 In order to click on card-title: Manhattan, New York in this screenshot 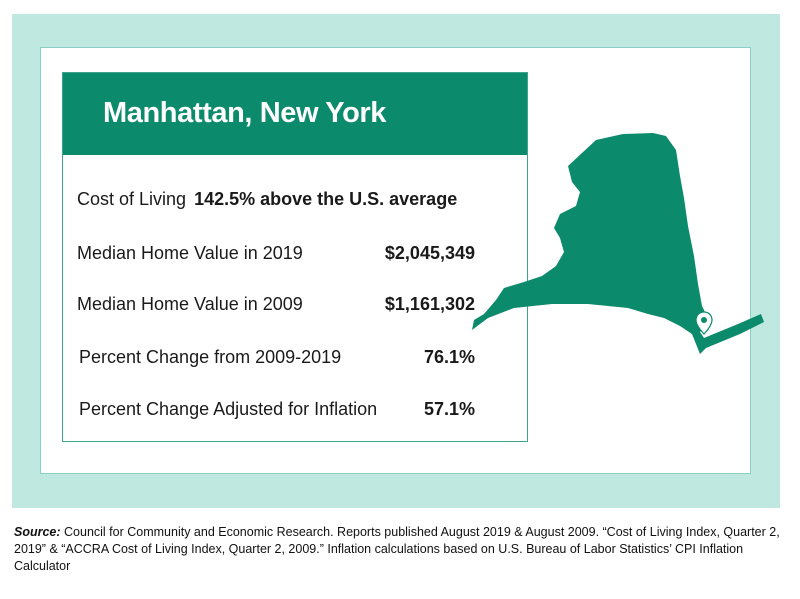, I will do `click(244, 113)`.